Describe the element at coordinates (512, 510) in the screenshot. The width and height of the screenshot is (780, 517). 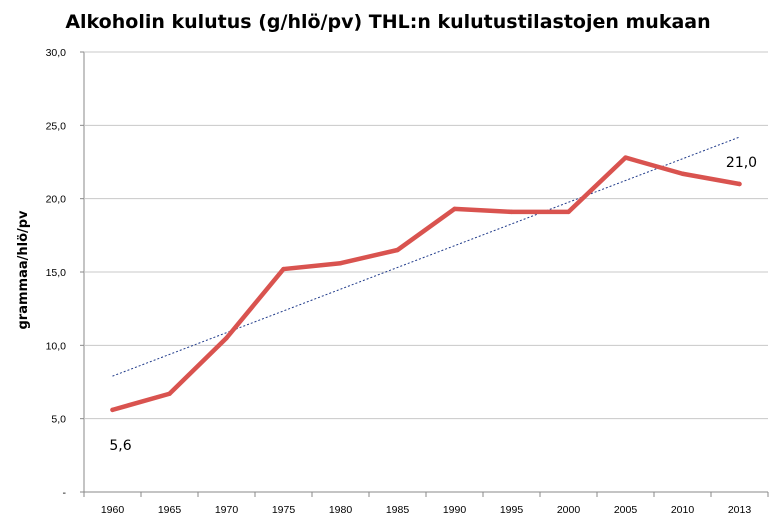
I see `x-tick-label: 1995` at that location.